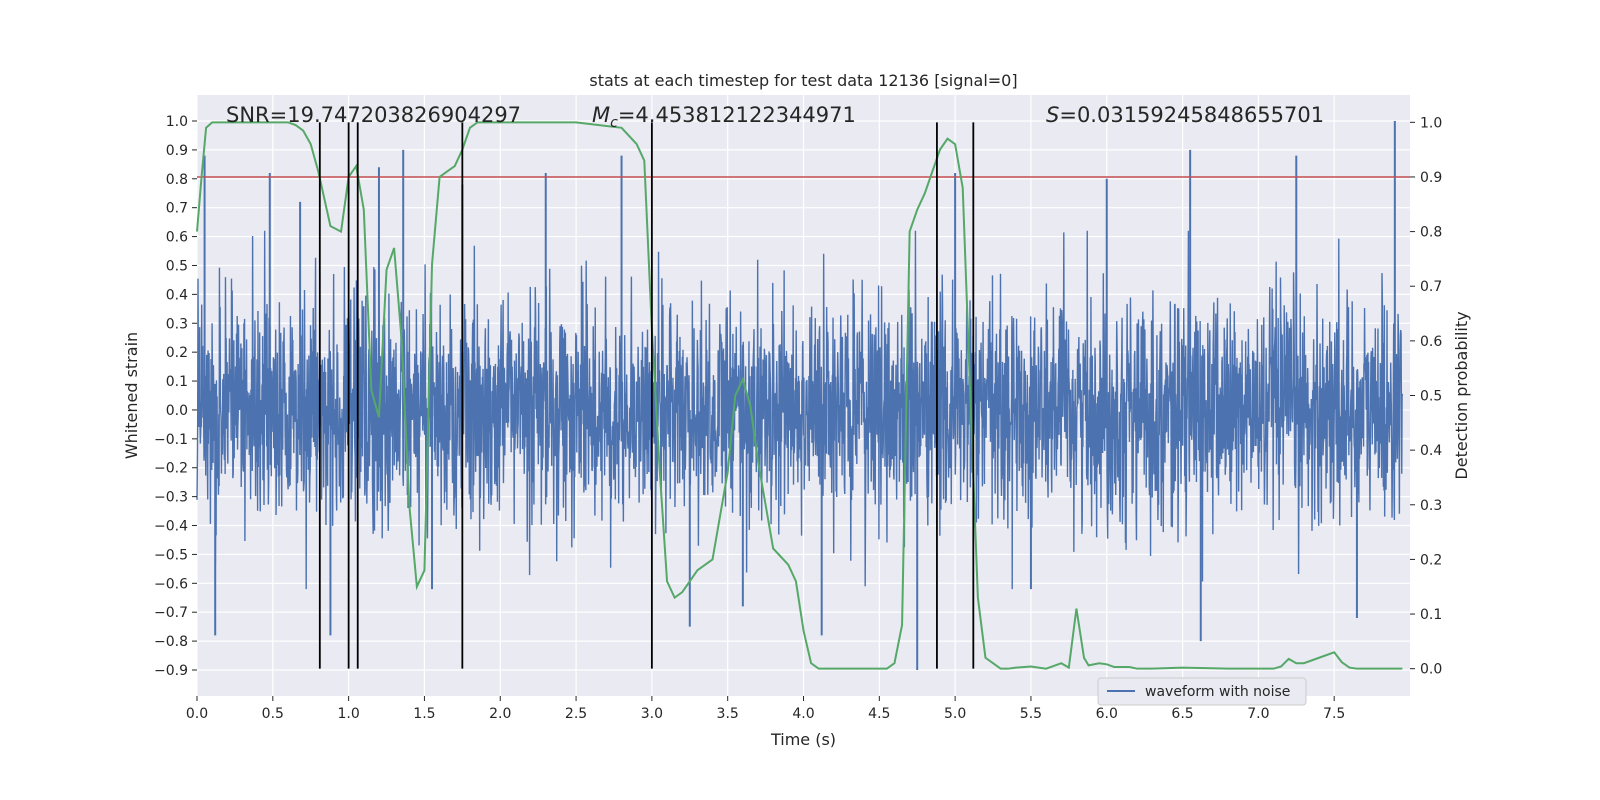 The image size is (1600, 800). What do you see at coordinates (273, 714) in the screenshot?
I see `x-tick-label: 0.5` at bounding box center [273, 714].